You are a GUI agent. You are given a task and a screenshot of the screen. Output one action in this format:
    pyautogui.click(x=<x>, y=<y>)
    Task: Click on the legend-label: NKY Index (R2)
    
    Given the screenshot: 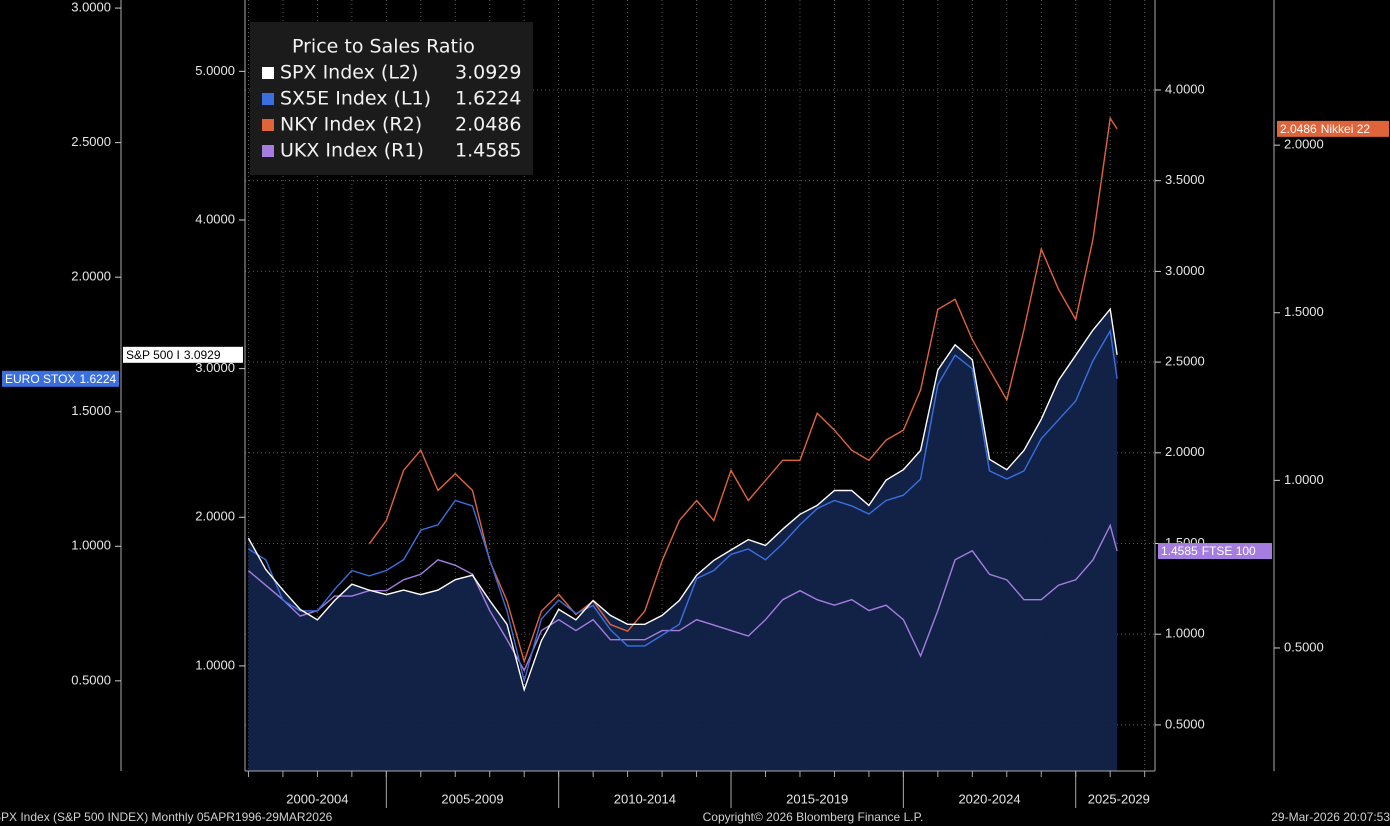 What is the action you would take?
    pyautogui.click(x=351, y=125)
    